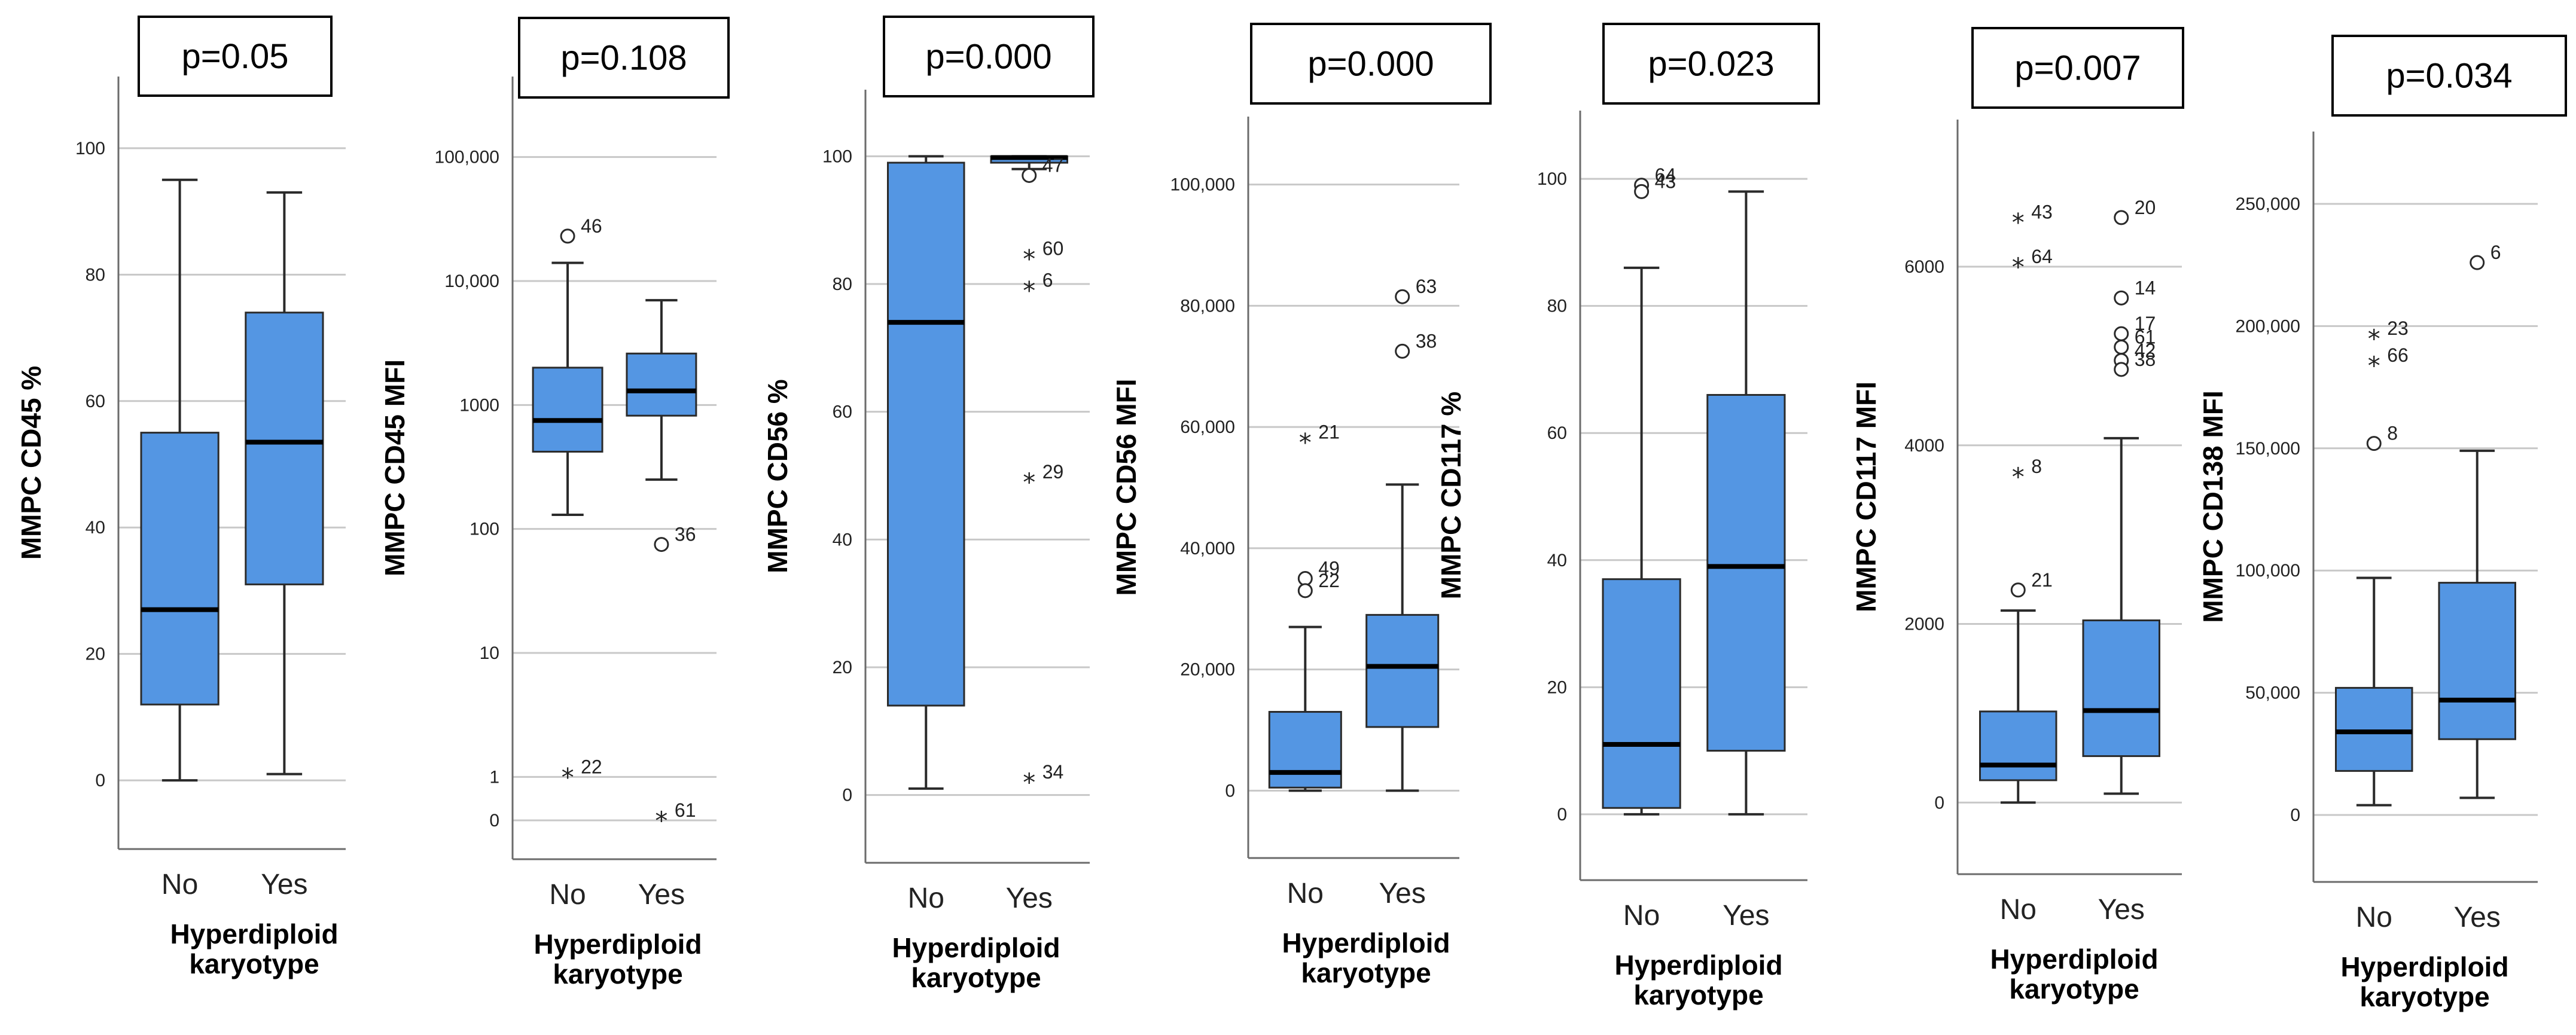  What do you see at coordinates (623, 58) in the screenshot?
I see `pvalue-label: p=0.108` at bounding box center [623, 58].